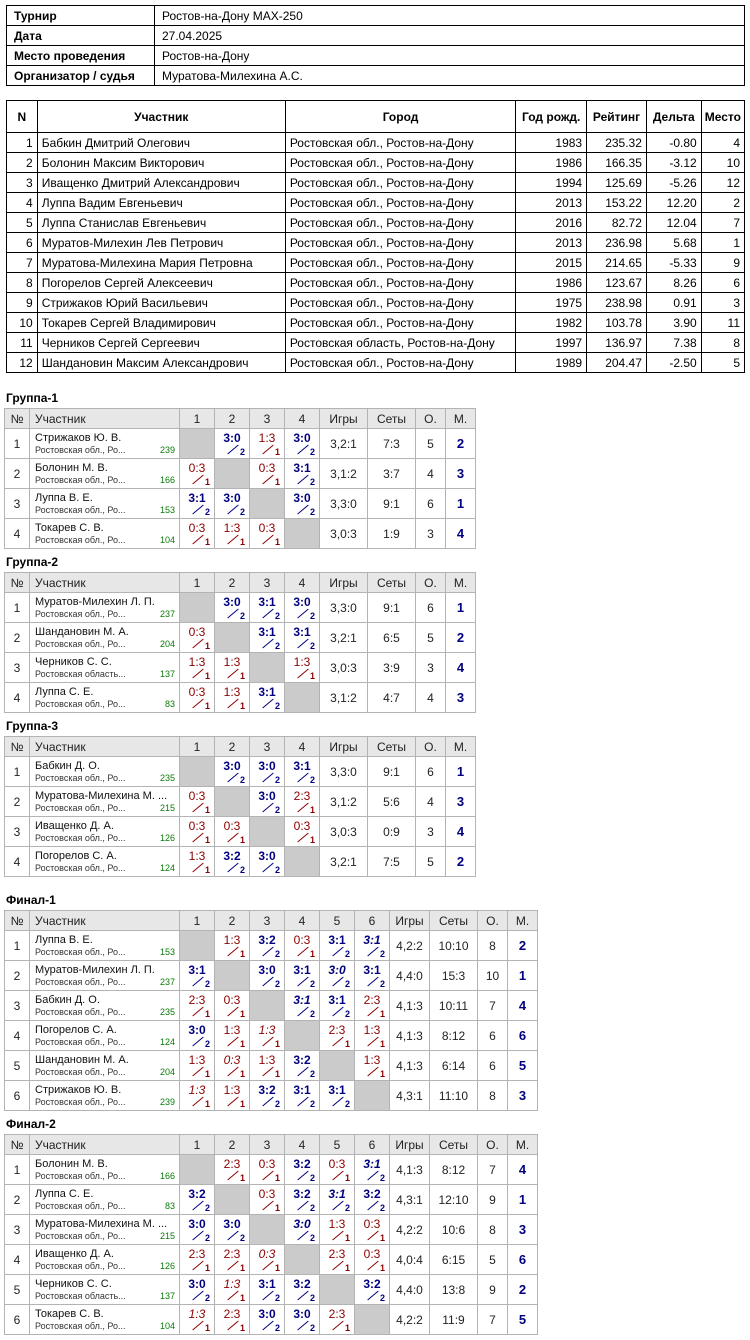 The height and width of the screenshot is (1340, 750). I want to click on column-header: М., so click(522, 1144).